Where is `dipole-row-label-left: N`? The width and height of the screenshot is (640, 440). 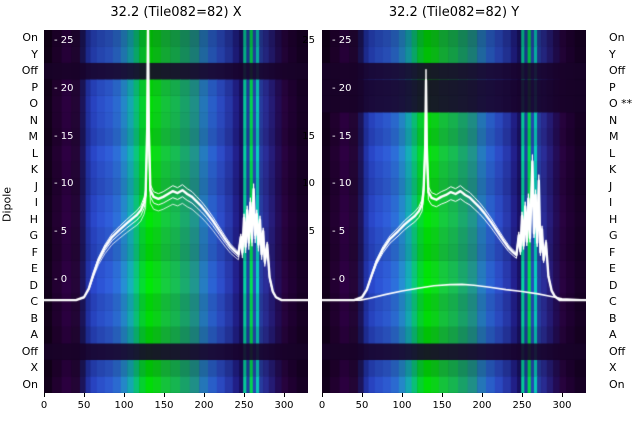 dipole-row-label-left: N is located at coordinates (33, 120).